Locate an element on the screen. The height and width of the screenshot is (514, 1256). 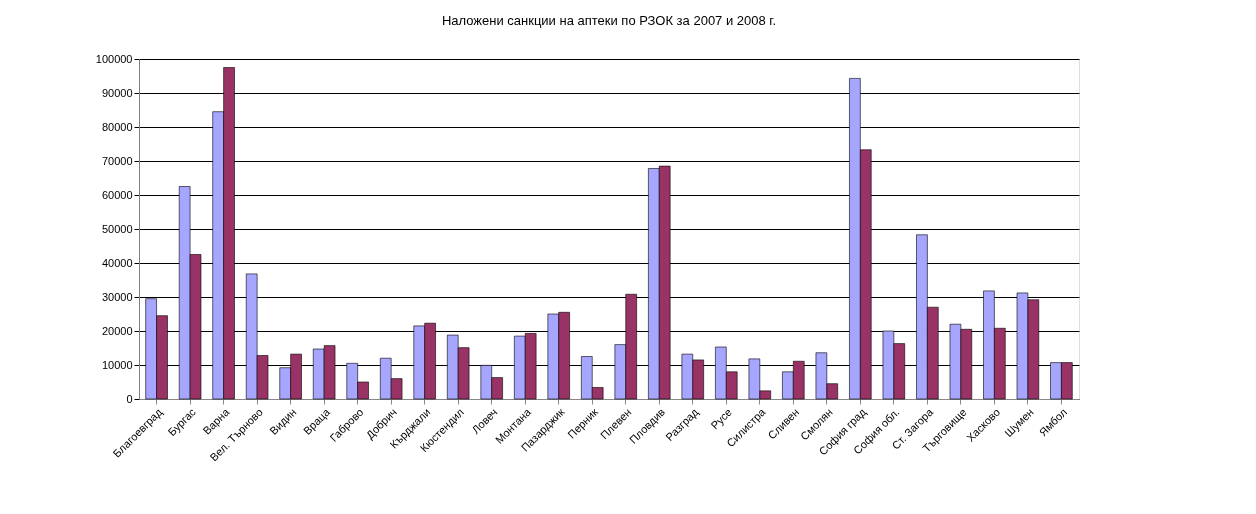
y-tick-label: 90000 is located at coordinates (117, 92).